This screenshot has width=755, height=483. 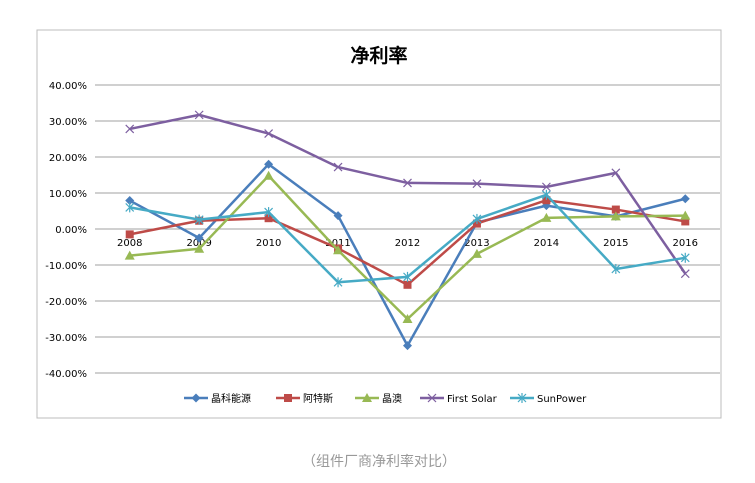 What do you see at coordinates (459, 399) in the screenshot?
I see `legend-item: First Solar` at bounding box center [459, 399].